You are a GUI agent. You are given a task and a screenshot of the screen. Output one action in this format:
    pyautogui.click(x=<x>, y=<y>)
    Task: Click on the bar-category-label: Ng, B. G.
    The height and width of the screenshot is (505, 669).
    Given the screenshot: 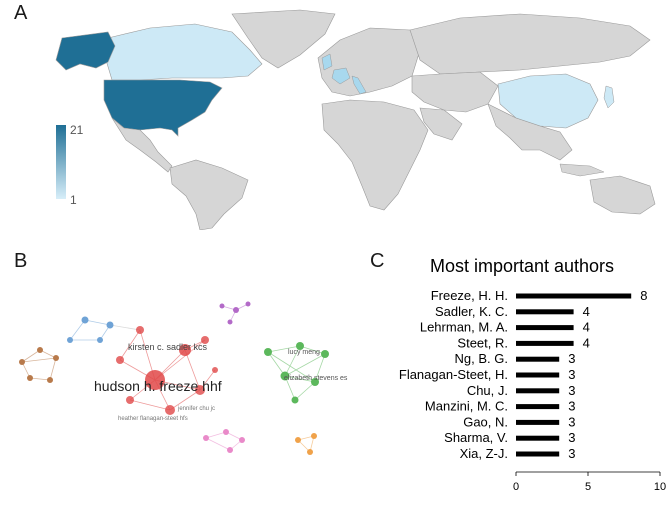 What is the action you would take?
    pyautogui.click(x=481, y=358)
    